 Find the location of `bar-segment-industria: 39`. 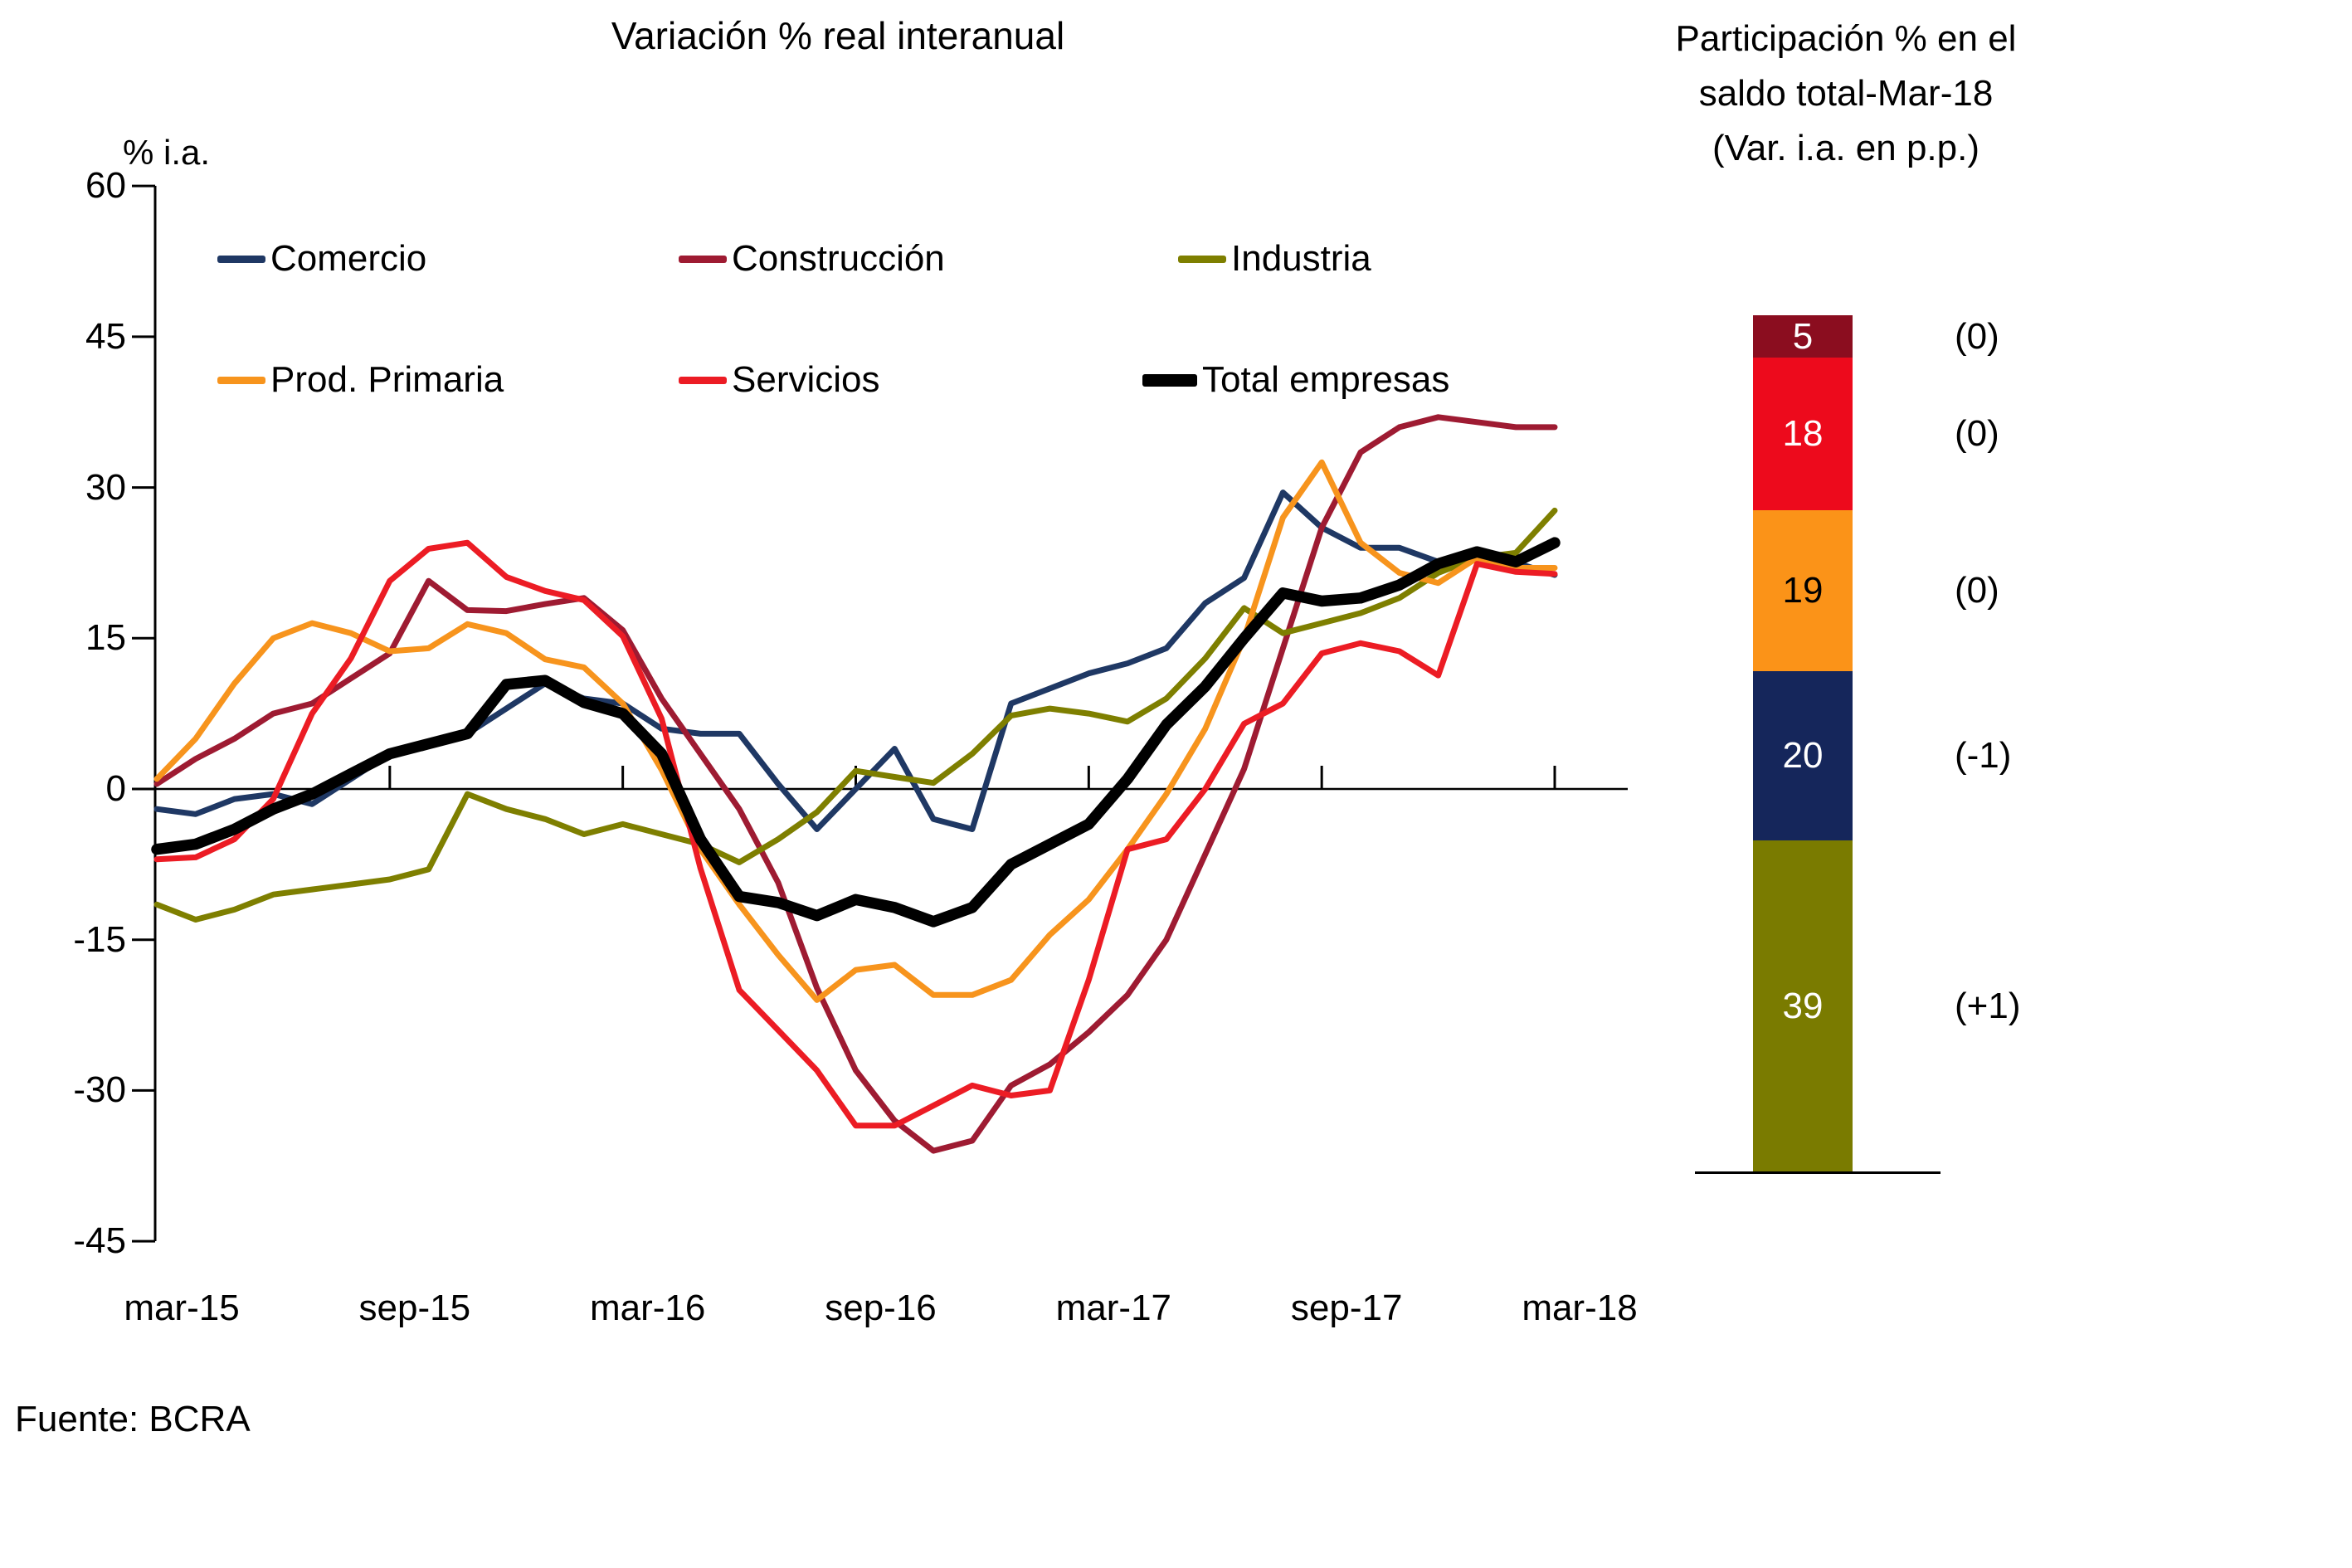

bar-segment-industria: 39 is located at coordinates (1803, 1005).